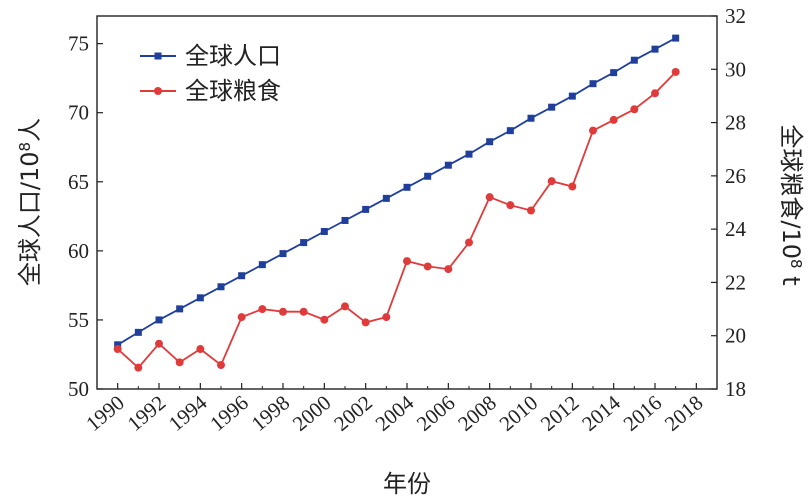  Describe the element at coordinates (601, 413) in the screenshot. I see `x-tick-label: 2014` at that location.